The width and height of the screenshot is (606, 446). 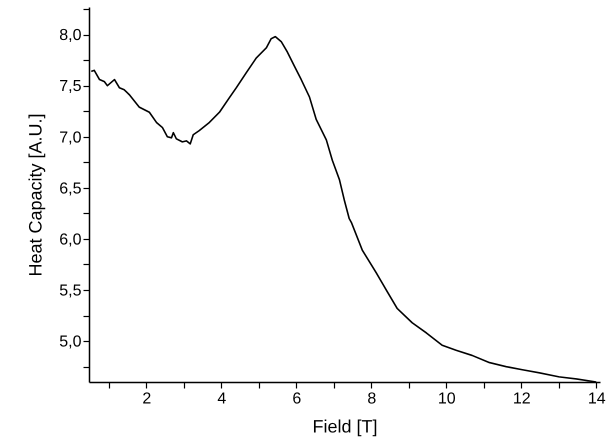 What do you see at coordinates (70, 189) in the screenshot?
I see `y-tick-label: 6,5` at bounding box center [70, 189].